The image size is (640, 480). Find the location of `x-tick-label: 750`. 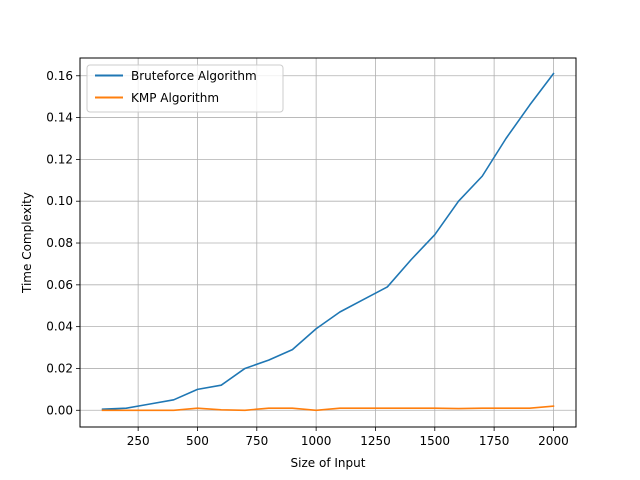

x-tick-label: 750 is located at coordinates (256, 441).